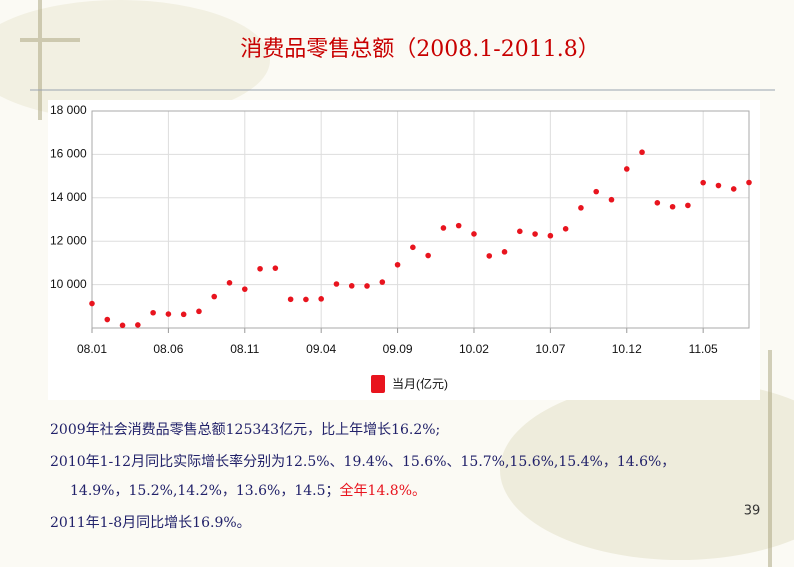 The height and width of the screenshot is (567, 794). Describe the element at coordinates (92, 349) in the screenshot. I see `x-tick-label: 08.01` at that location.